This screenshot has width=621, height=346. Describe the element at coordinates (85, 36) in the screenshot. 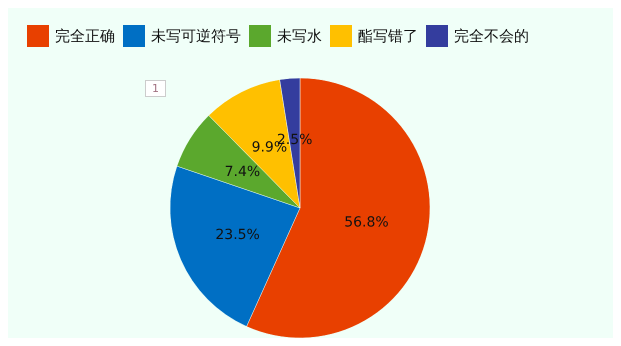

I see `legend-label: 完全正确` at that location.